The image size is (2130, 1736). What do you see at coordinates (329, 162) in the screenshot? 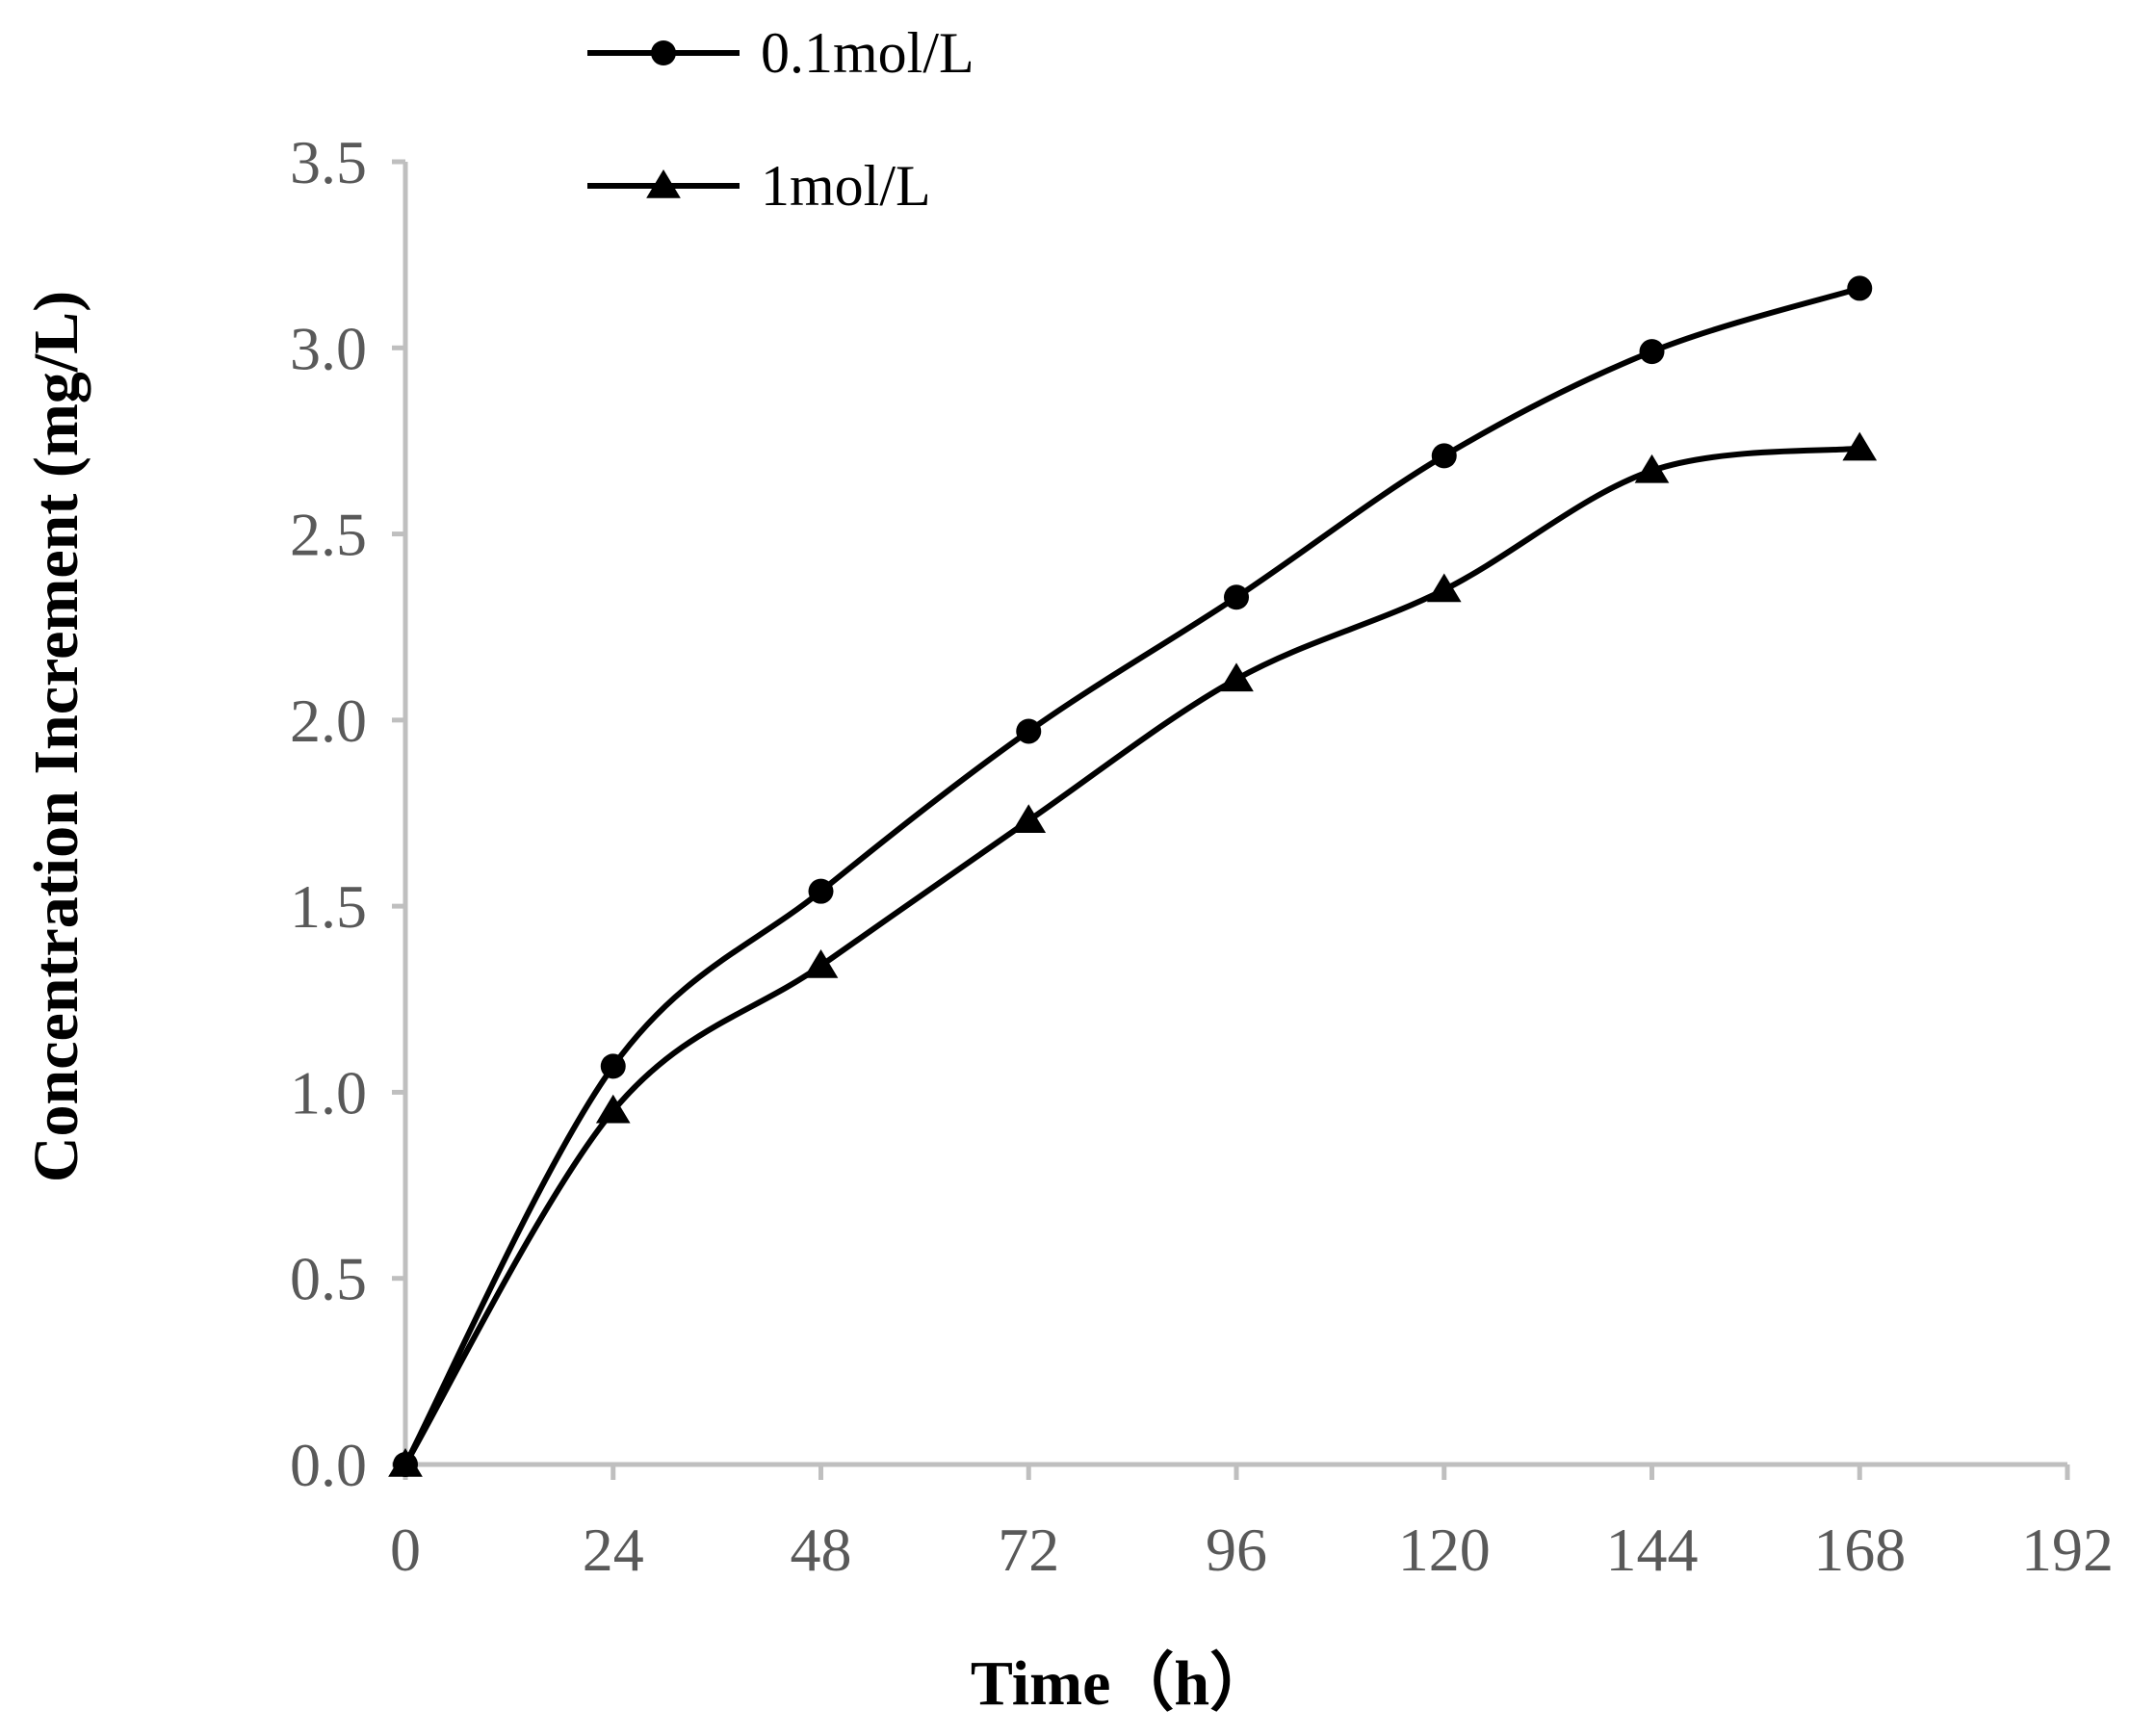
I see `y-tick-label: 3.5` at bounding box center [329, 162].